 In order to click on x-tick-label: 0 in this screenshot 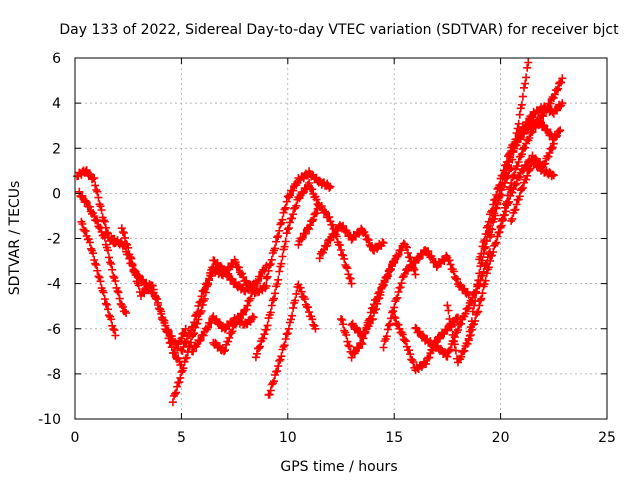, I will do `click(75, 438)`.